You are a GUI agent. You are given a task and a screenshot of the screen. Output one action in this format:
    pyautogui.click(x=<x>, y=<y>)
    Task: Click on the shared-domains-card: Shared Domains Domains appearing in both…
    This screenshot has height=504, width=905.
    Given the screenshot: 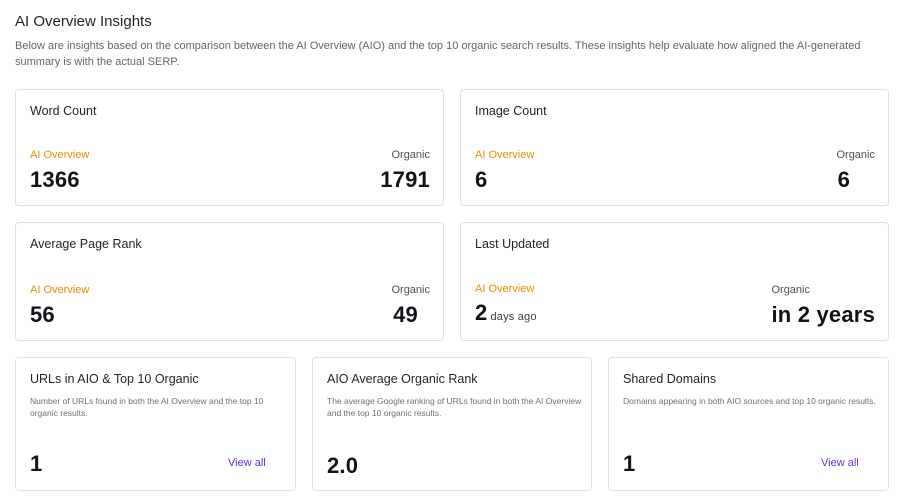 What is the action you would take?
    pyautogui.click(x=748, y=424)
    